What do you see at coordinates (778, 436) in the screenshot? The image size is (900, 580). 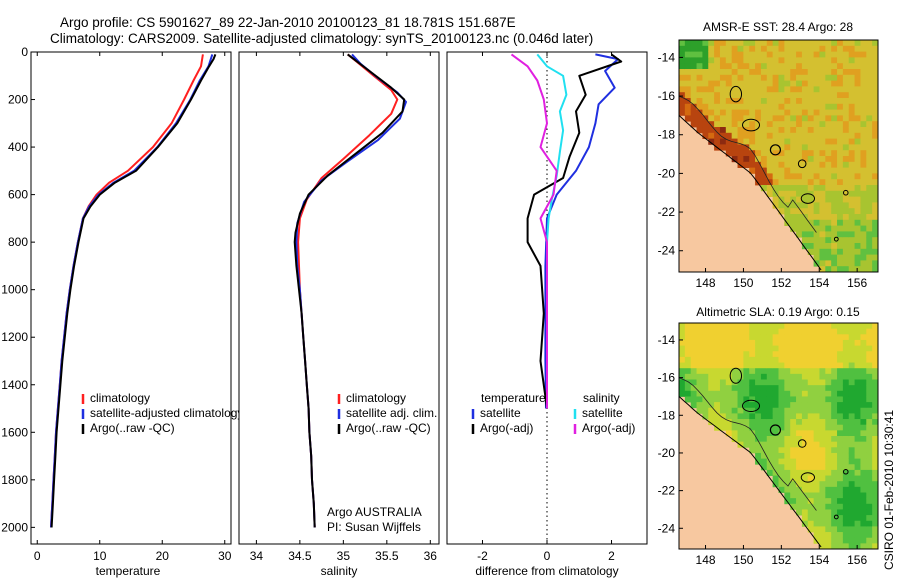 I see `sla-map-frame` at bounding box center [778, 436].